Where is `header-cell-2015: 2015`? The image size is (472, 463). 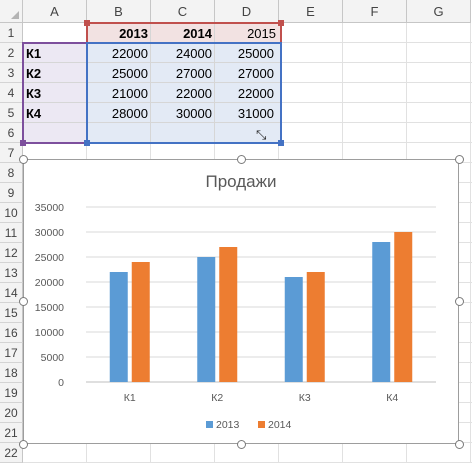 header-cell-2015: 2015 is located at coordinates (261, 33).